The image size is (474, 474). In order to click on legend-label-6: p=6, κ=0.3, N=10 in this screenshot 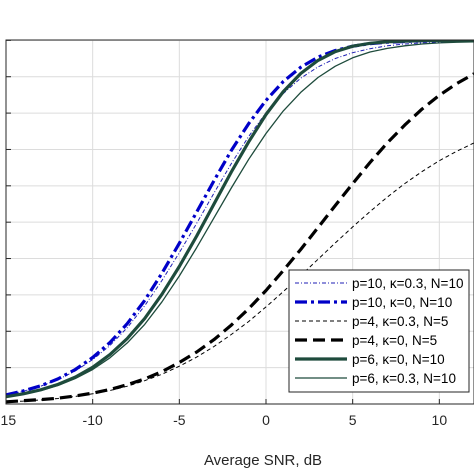, I will do `click(404, 378)`.